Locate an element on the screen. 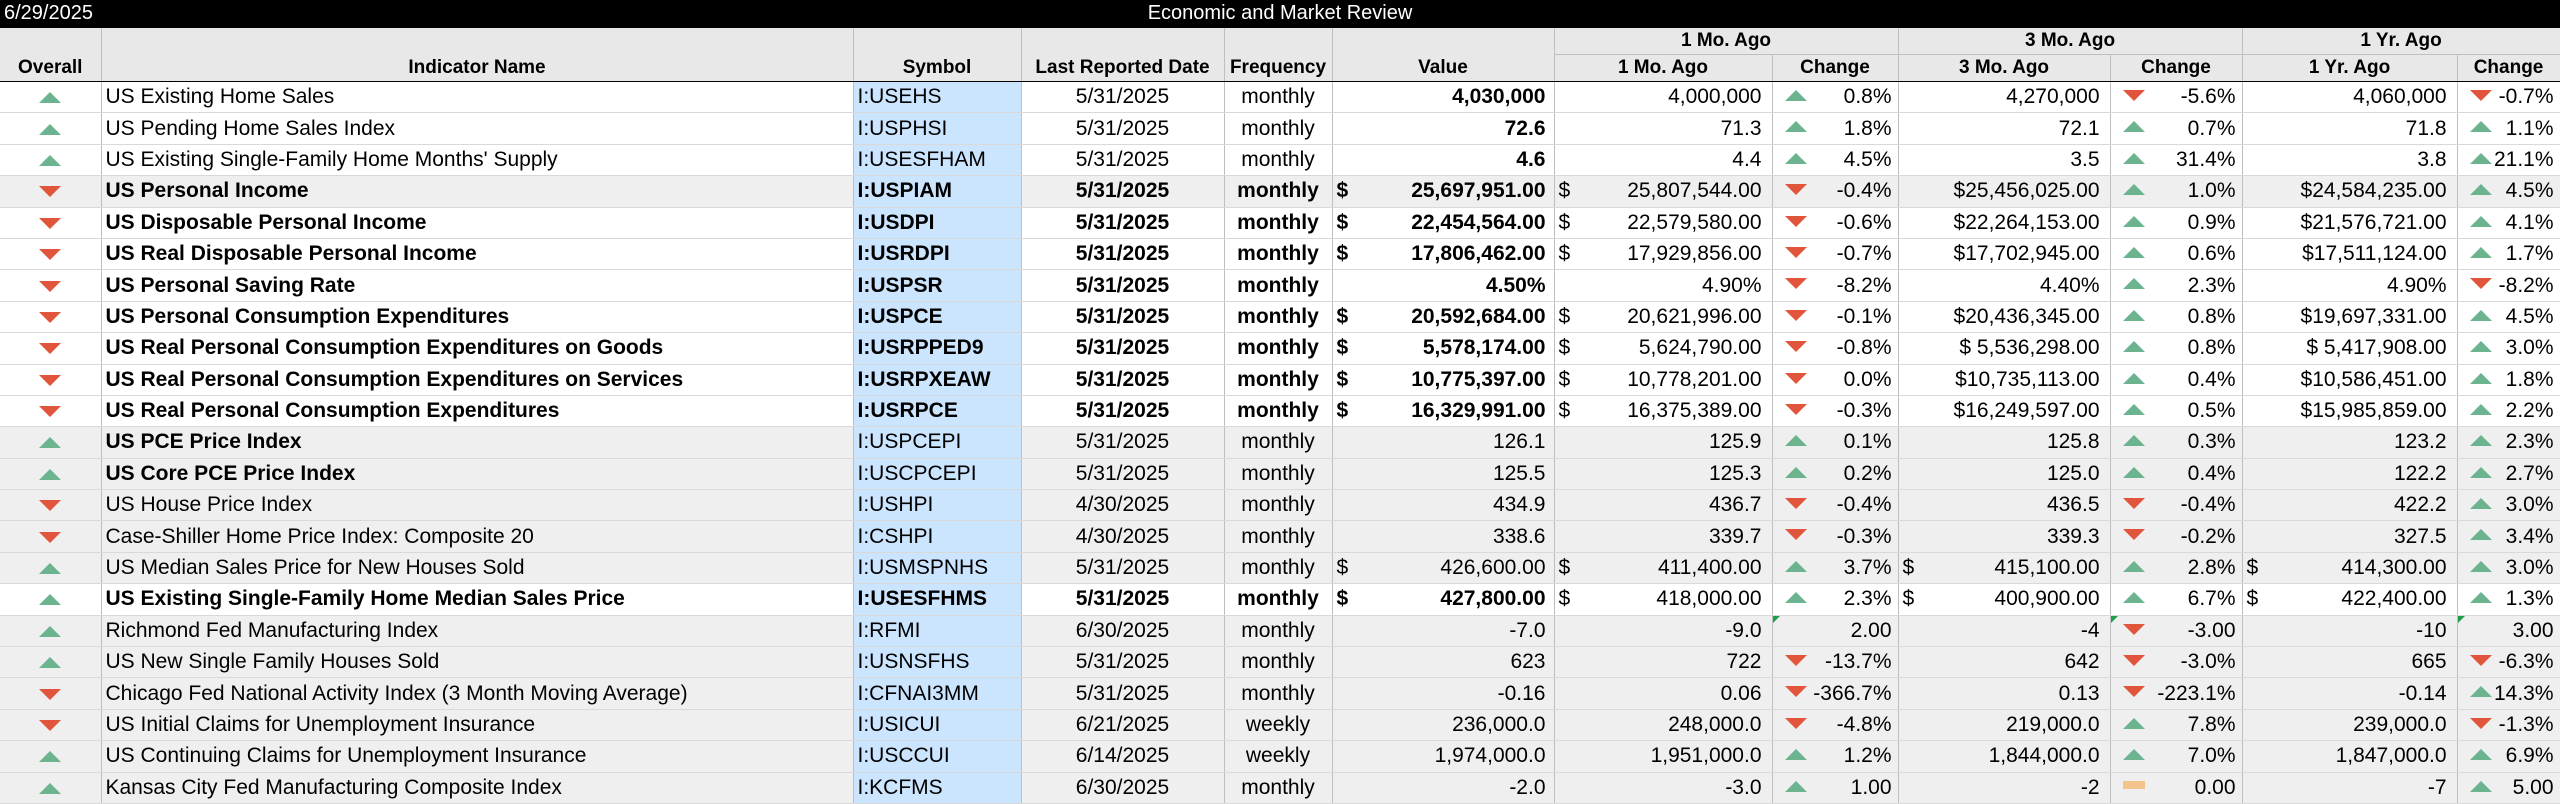 The image size is (2560, 804). 3mo-value-cell: 642 is located at coordinates (2004, 662).